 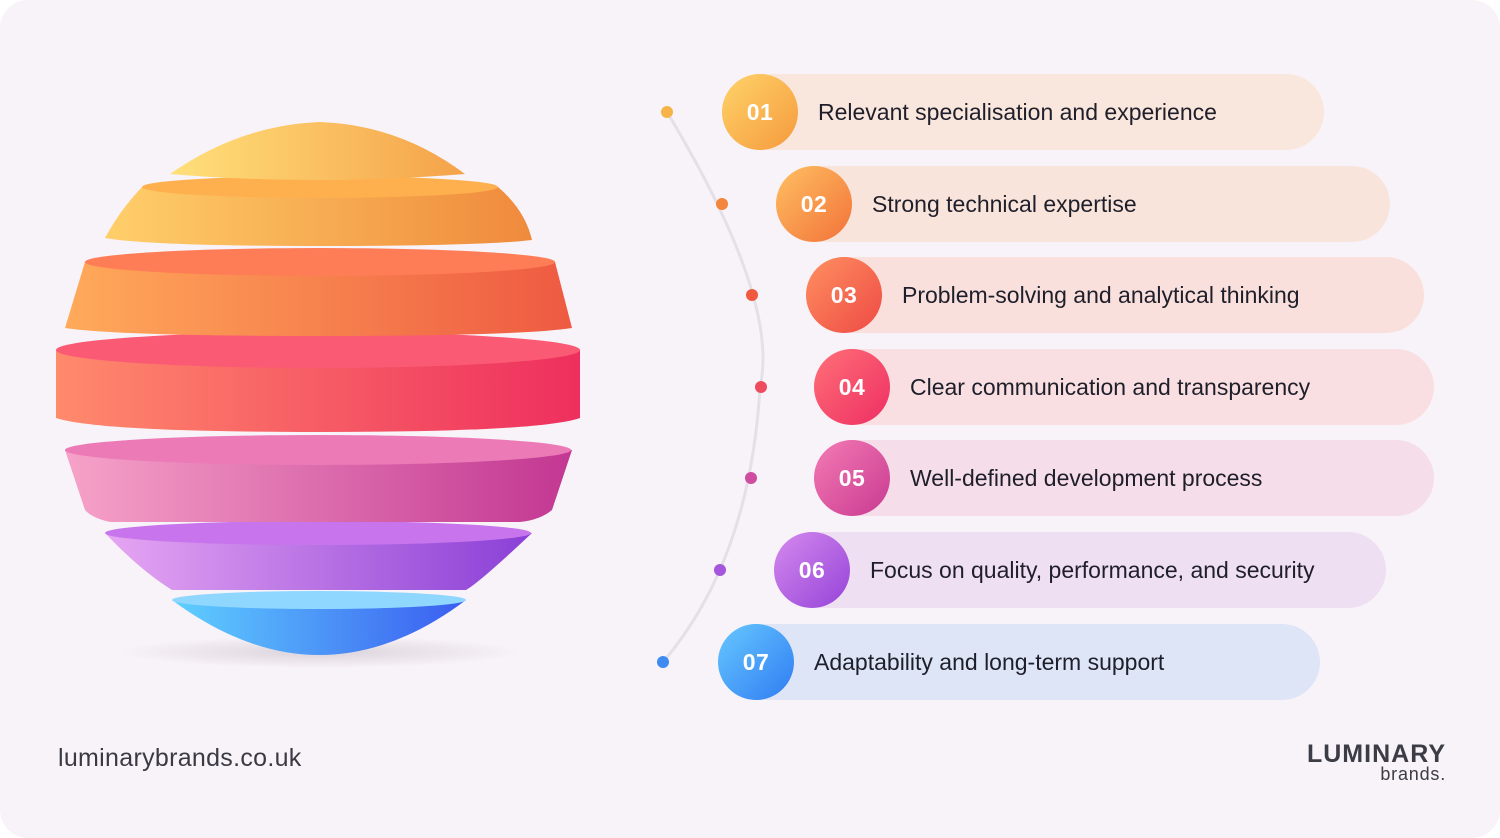 I want to click on item-label: Clear communication and transparency, so click(x=1110, y=386).